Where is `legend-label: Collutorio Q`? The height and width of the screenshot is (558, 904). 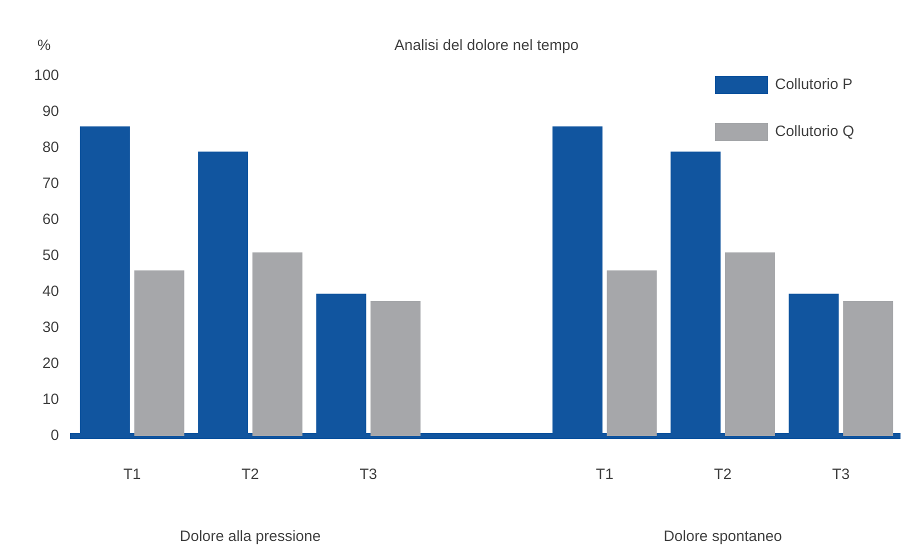 legend-label: Collutorio Q is located at coordinates (814, 131).